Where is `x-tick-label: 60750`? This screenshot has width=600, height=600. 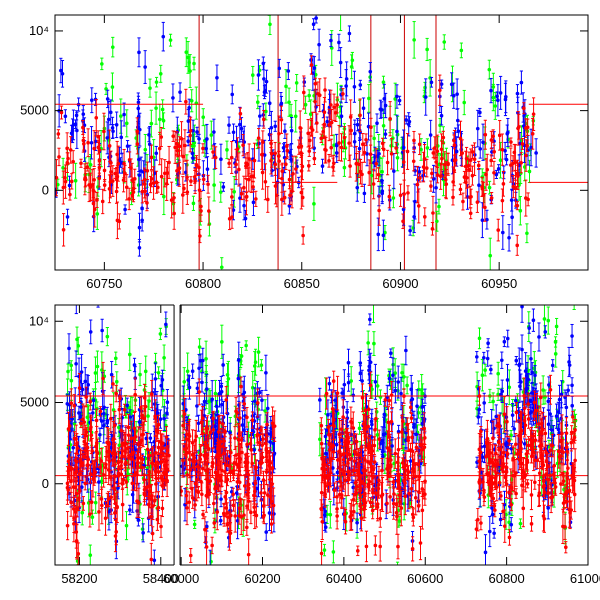
x-tick-label: 60750 is located at coordinates (104, 283).